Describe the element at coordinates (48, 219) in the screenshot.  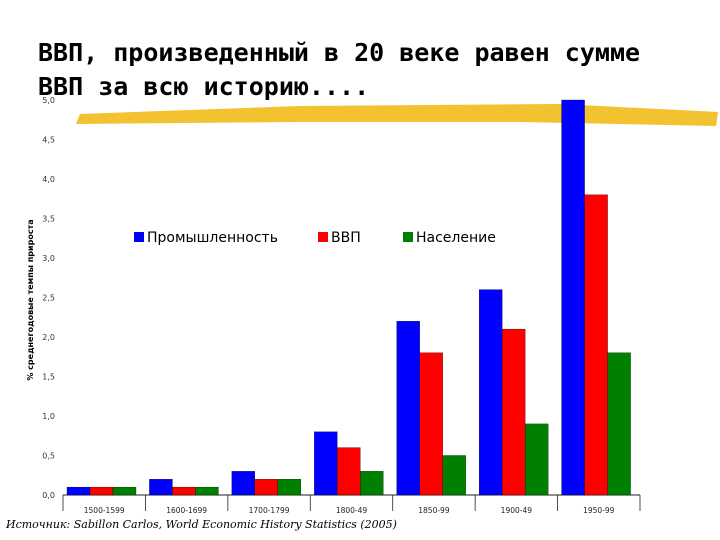
I see `y-tick-label: 3,5` at that location.